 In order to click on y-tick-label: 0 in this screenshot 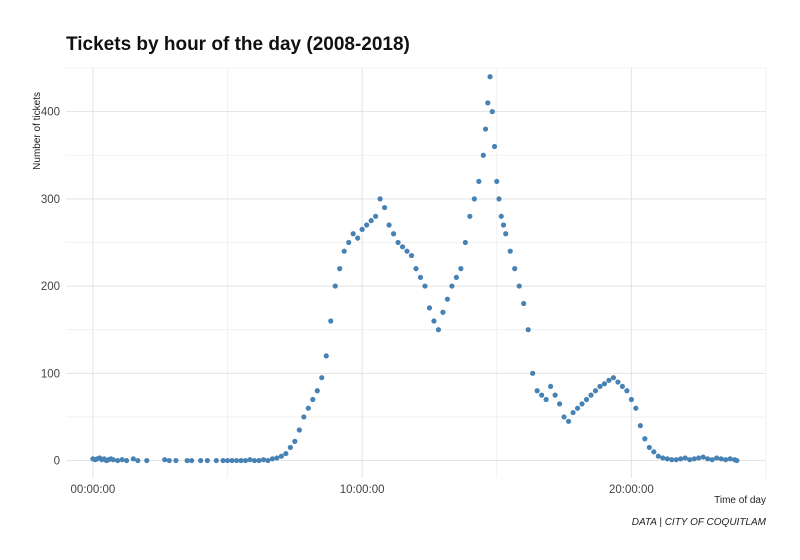, I will do `click(57, 462)`.